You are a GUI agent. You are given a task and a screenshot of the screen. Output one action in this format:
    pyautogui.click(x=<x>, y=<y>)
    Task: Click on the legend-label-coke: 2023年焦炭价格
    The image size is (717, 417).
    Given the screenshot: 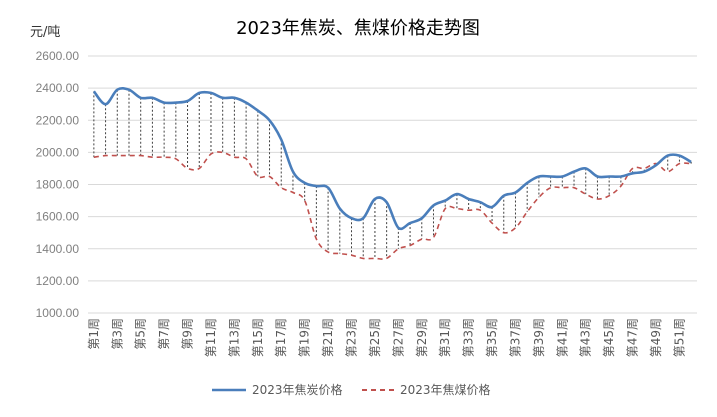 What is the action you would take?
    pyautogui.click(x=297, y=389)
    